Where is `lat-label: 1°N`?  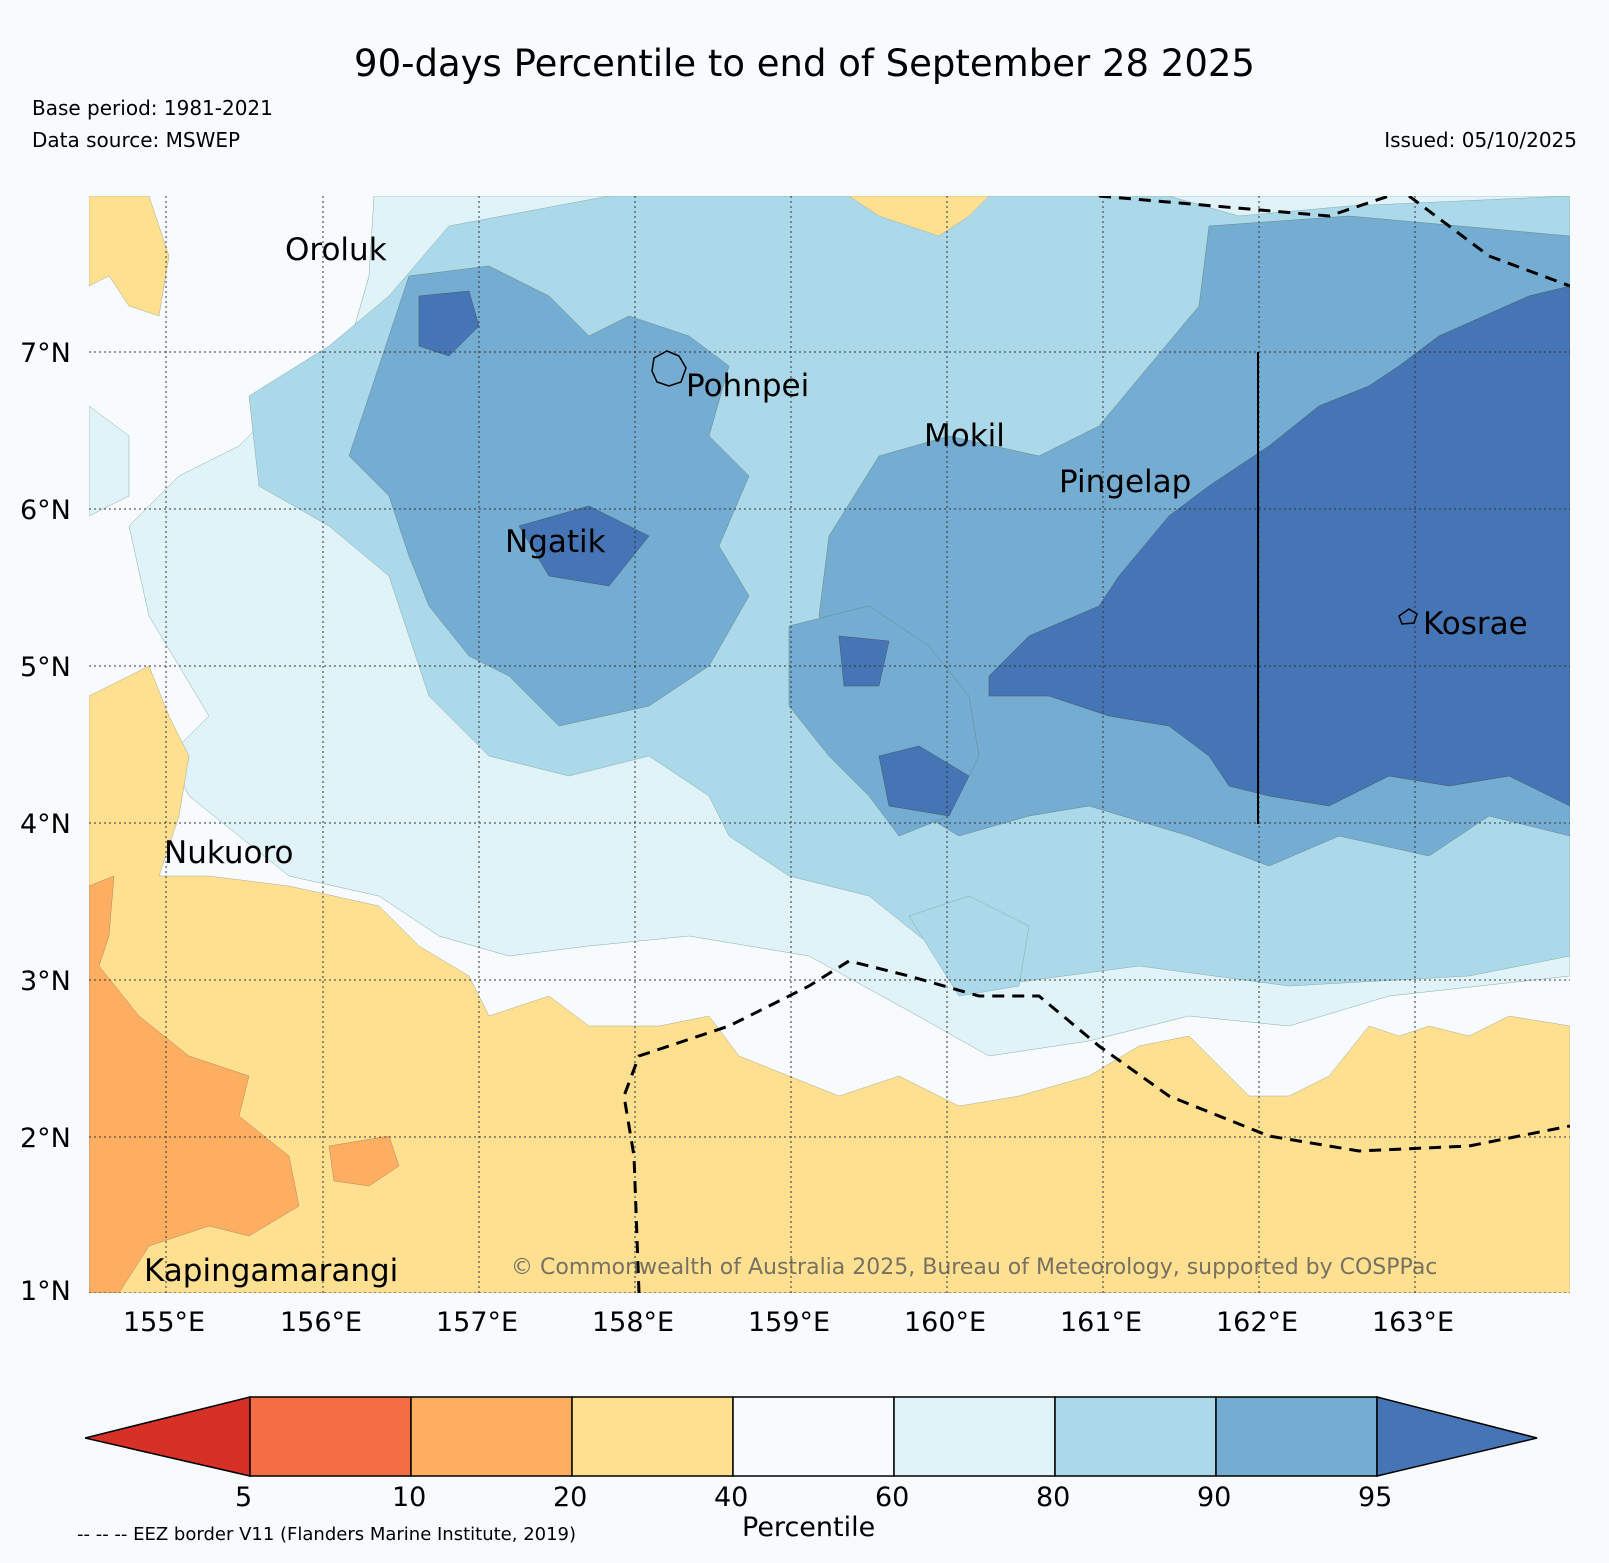 lat-label: 1°N is located at coordinates (45, 1291).